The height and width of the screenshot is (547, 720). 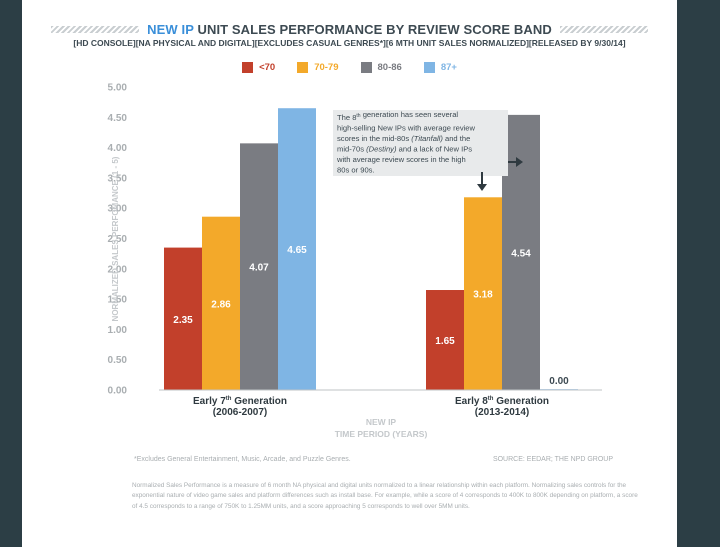 I want to click on title-hatch-left, so click(x=95, y=29).